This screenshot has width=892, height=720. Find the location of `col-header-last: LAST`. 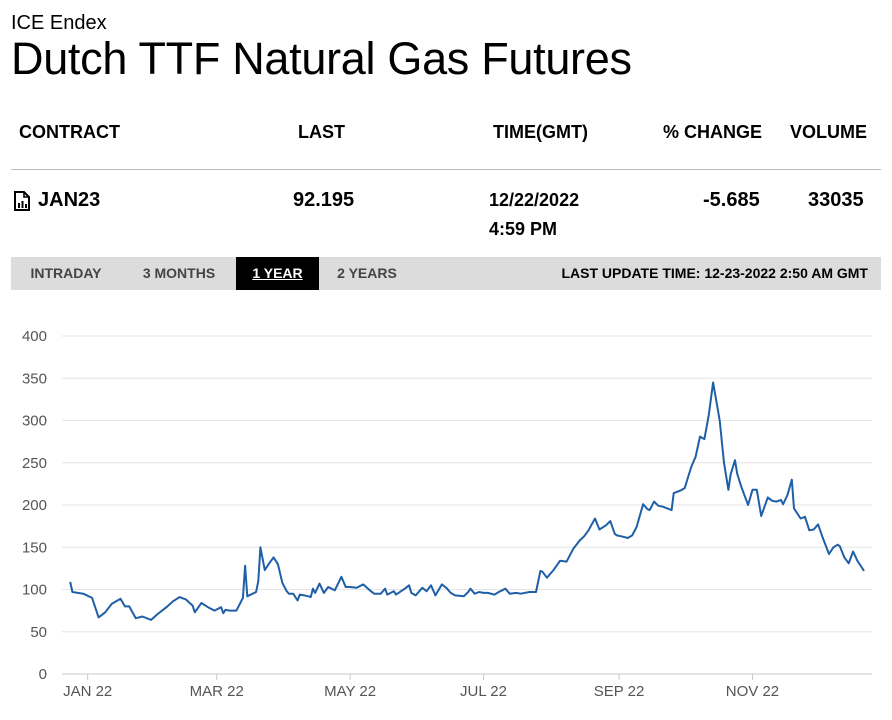

col-header-last: LAST is located at coordinates (321, 132).